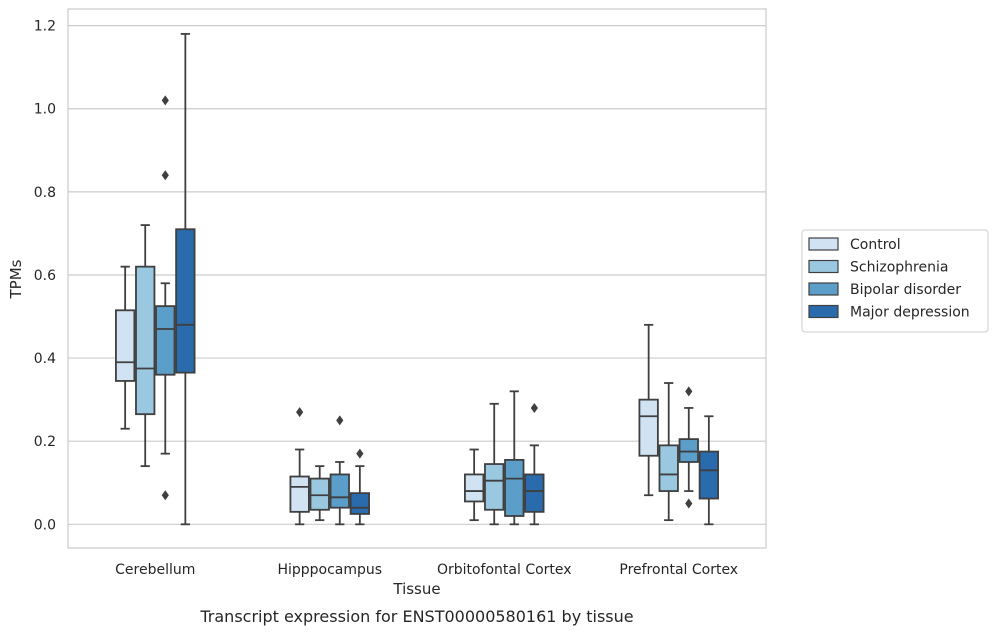  Describe the element at coordinates (16, 279) in the screenshot. I see `y-axis-label: TPMs` at that location.